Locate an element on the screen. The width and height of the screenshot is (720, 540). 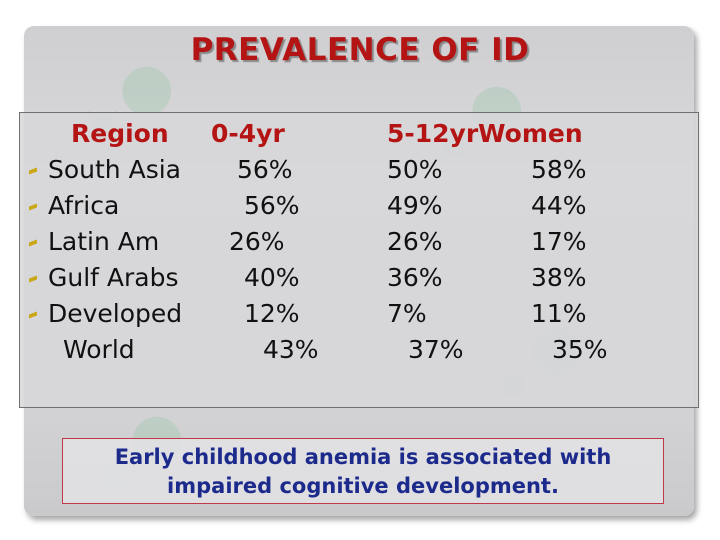
note-box is located at coordinates (363, 471).